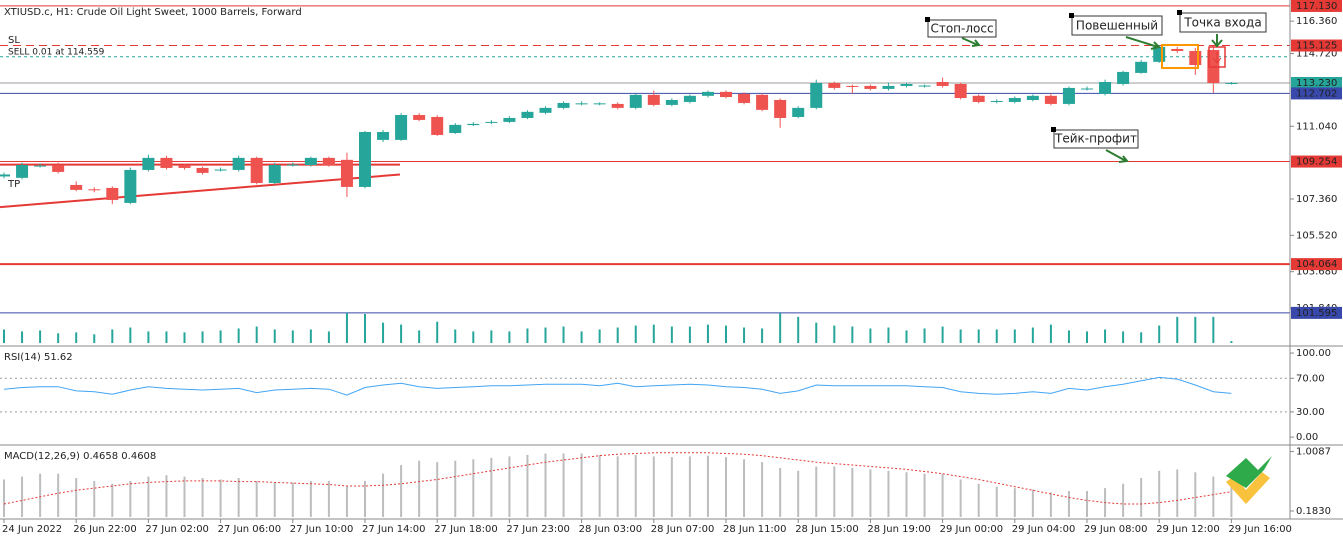 This screenshot has width=1343, height=541. I want to click on y-tick-label: 70.00, so click(1310, 378).